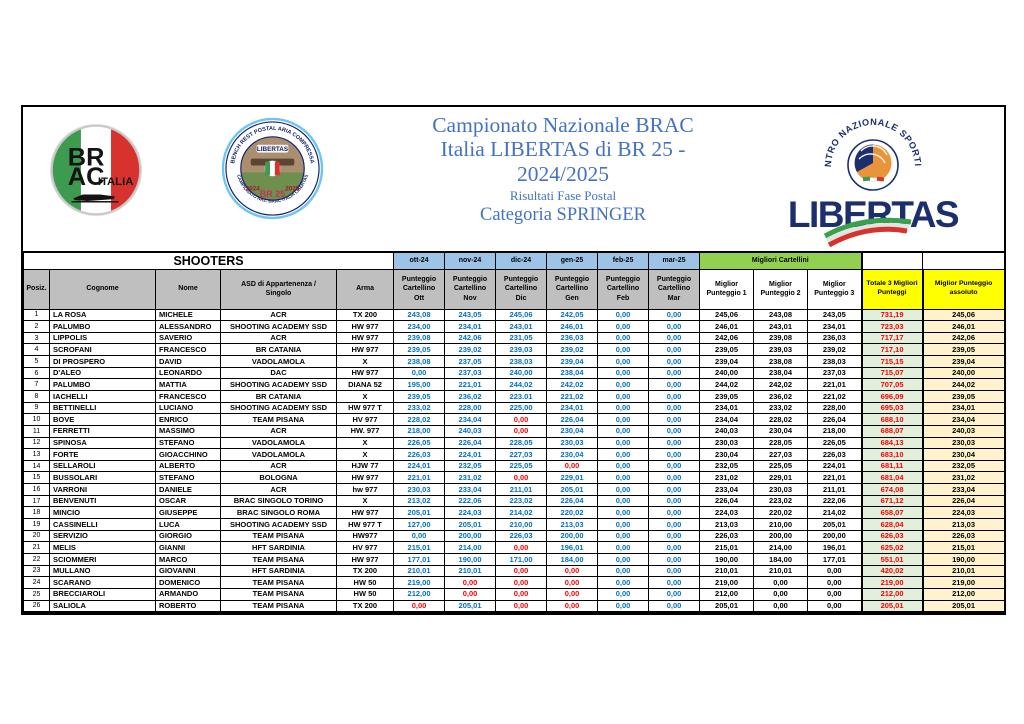 The image size is (1024, 724). I want to click on cell-absolute: 242,06, so click(964, 338).